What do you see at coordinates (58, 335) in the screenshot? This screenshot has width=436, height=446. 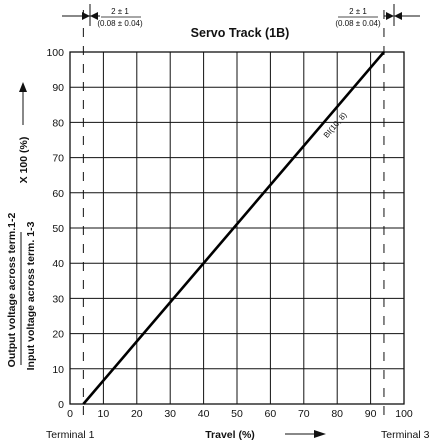 I see `y-tick-label: 20` at bounding box center [58, 335].